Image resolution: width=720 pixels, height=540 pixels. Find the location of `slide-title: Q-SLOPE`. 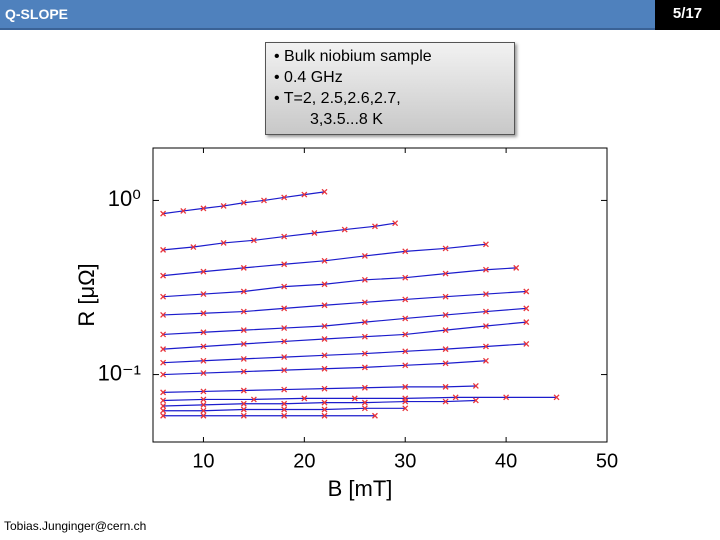

slide-title: Q-SLOPE is located at coordinates (37, 14).